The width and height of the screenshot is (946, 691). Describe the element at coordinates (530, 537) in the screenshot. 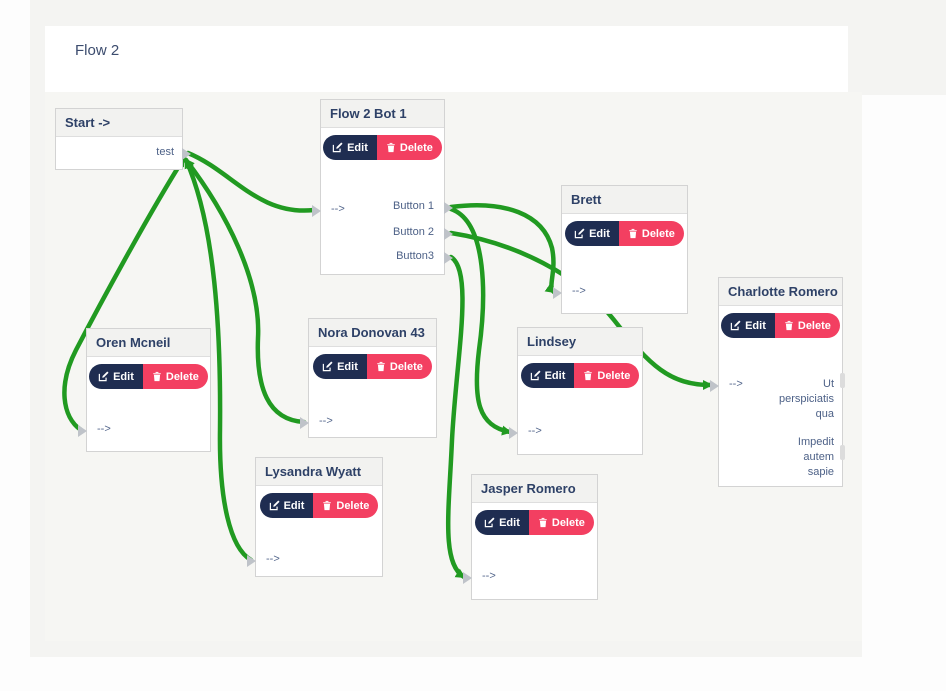

I see `node-jasper-romero: Jasper Romero Edit Delete -->` at that location.